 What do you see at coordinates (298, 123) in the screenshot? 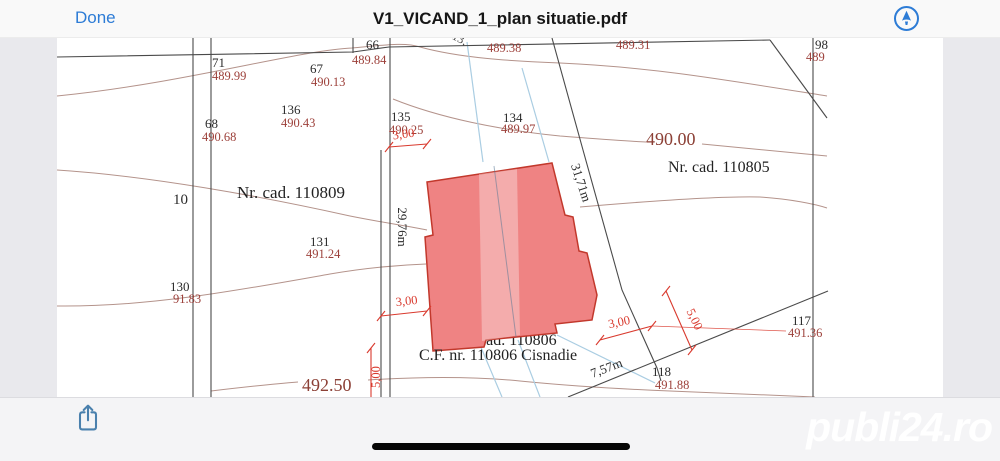
I see `point-elevation: 490.43` at bounding box center [298, 123].